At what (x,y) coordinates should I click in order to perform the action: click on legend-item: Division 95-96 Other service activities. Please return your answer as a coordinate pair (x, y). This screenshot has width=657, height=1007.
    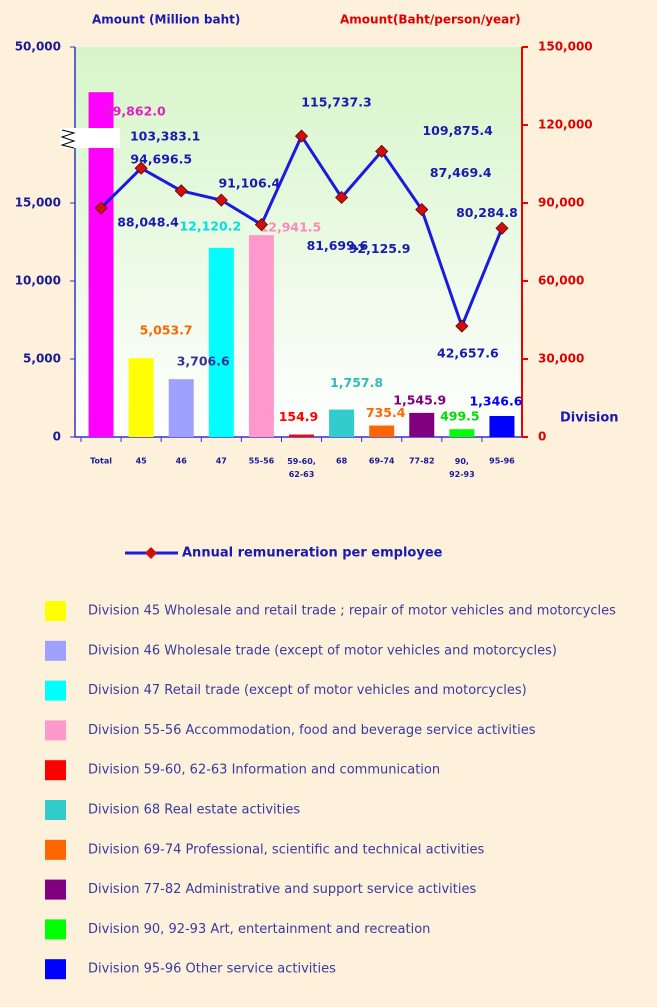
    Looking at the image, I should click on (212, 969).